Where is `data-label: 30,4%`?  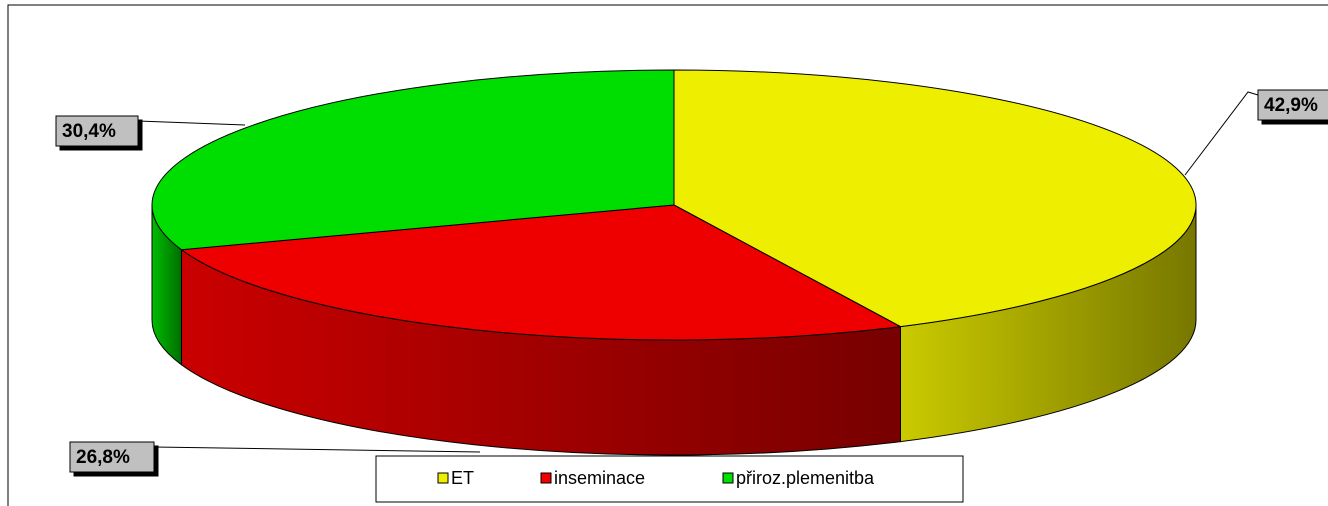 data-label: 30,4% is located at coordinates (89, 131).